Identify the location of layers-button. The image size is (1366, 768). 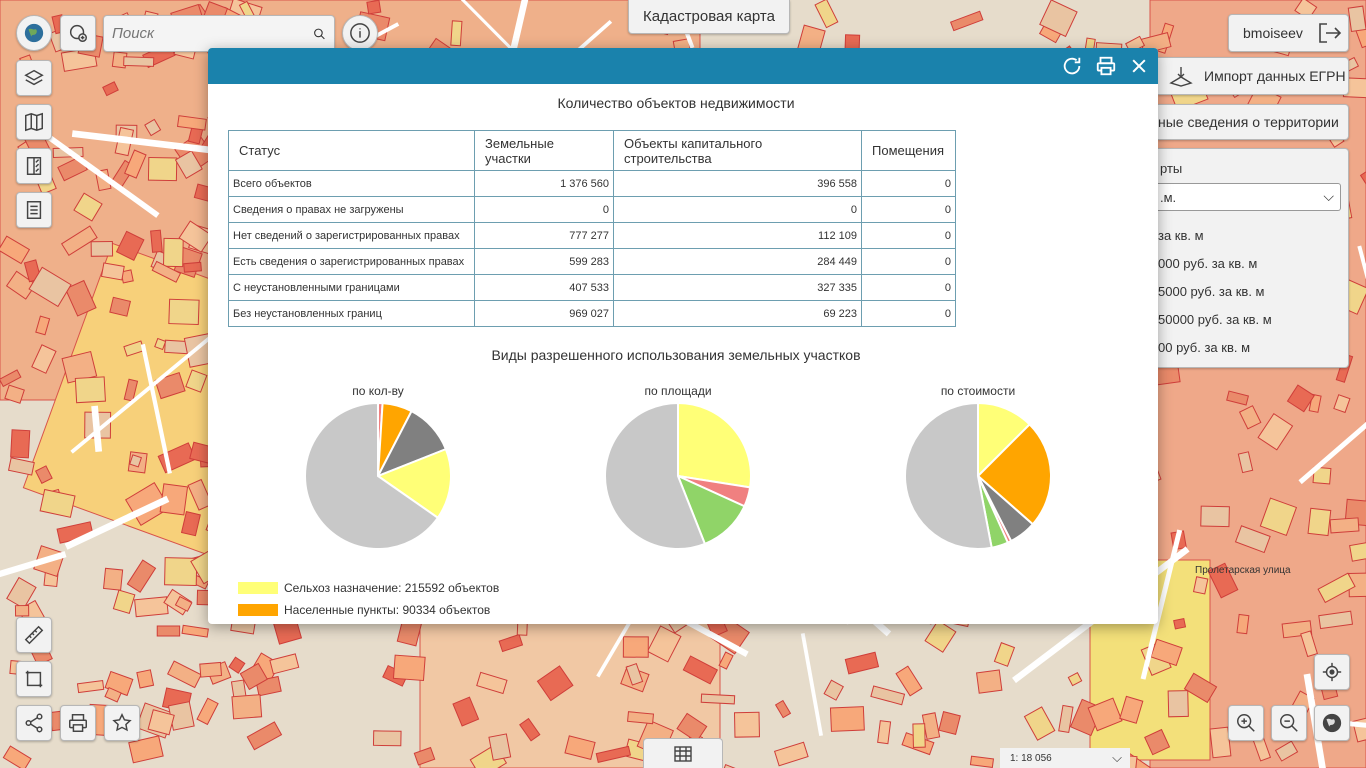
(34, 78).